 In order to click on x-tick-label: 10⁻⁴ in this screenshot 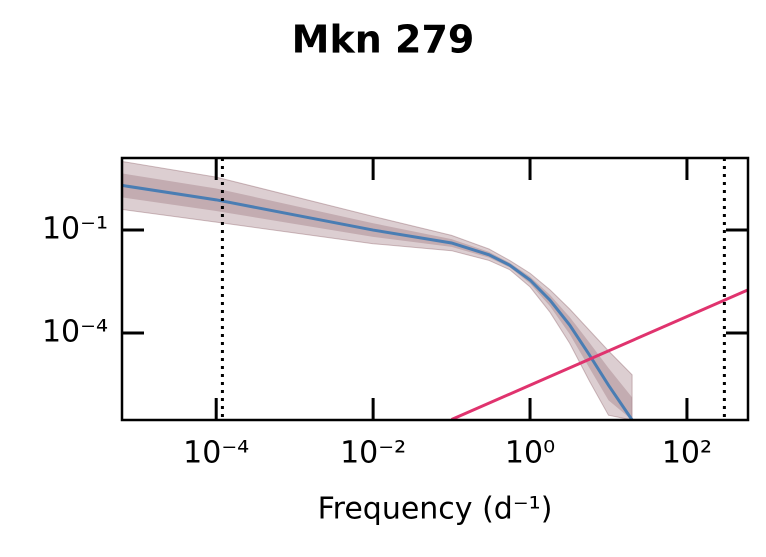, I will do `click(216, 453)`.